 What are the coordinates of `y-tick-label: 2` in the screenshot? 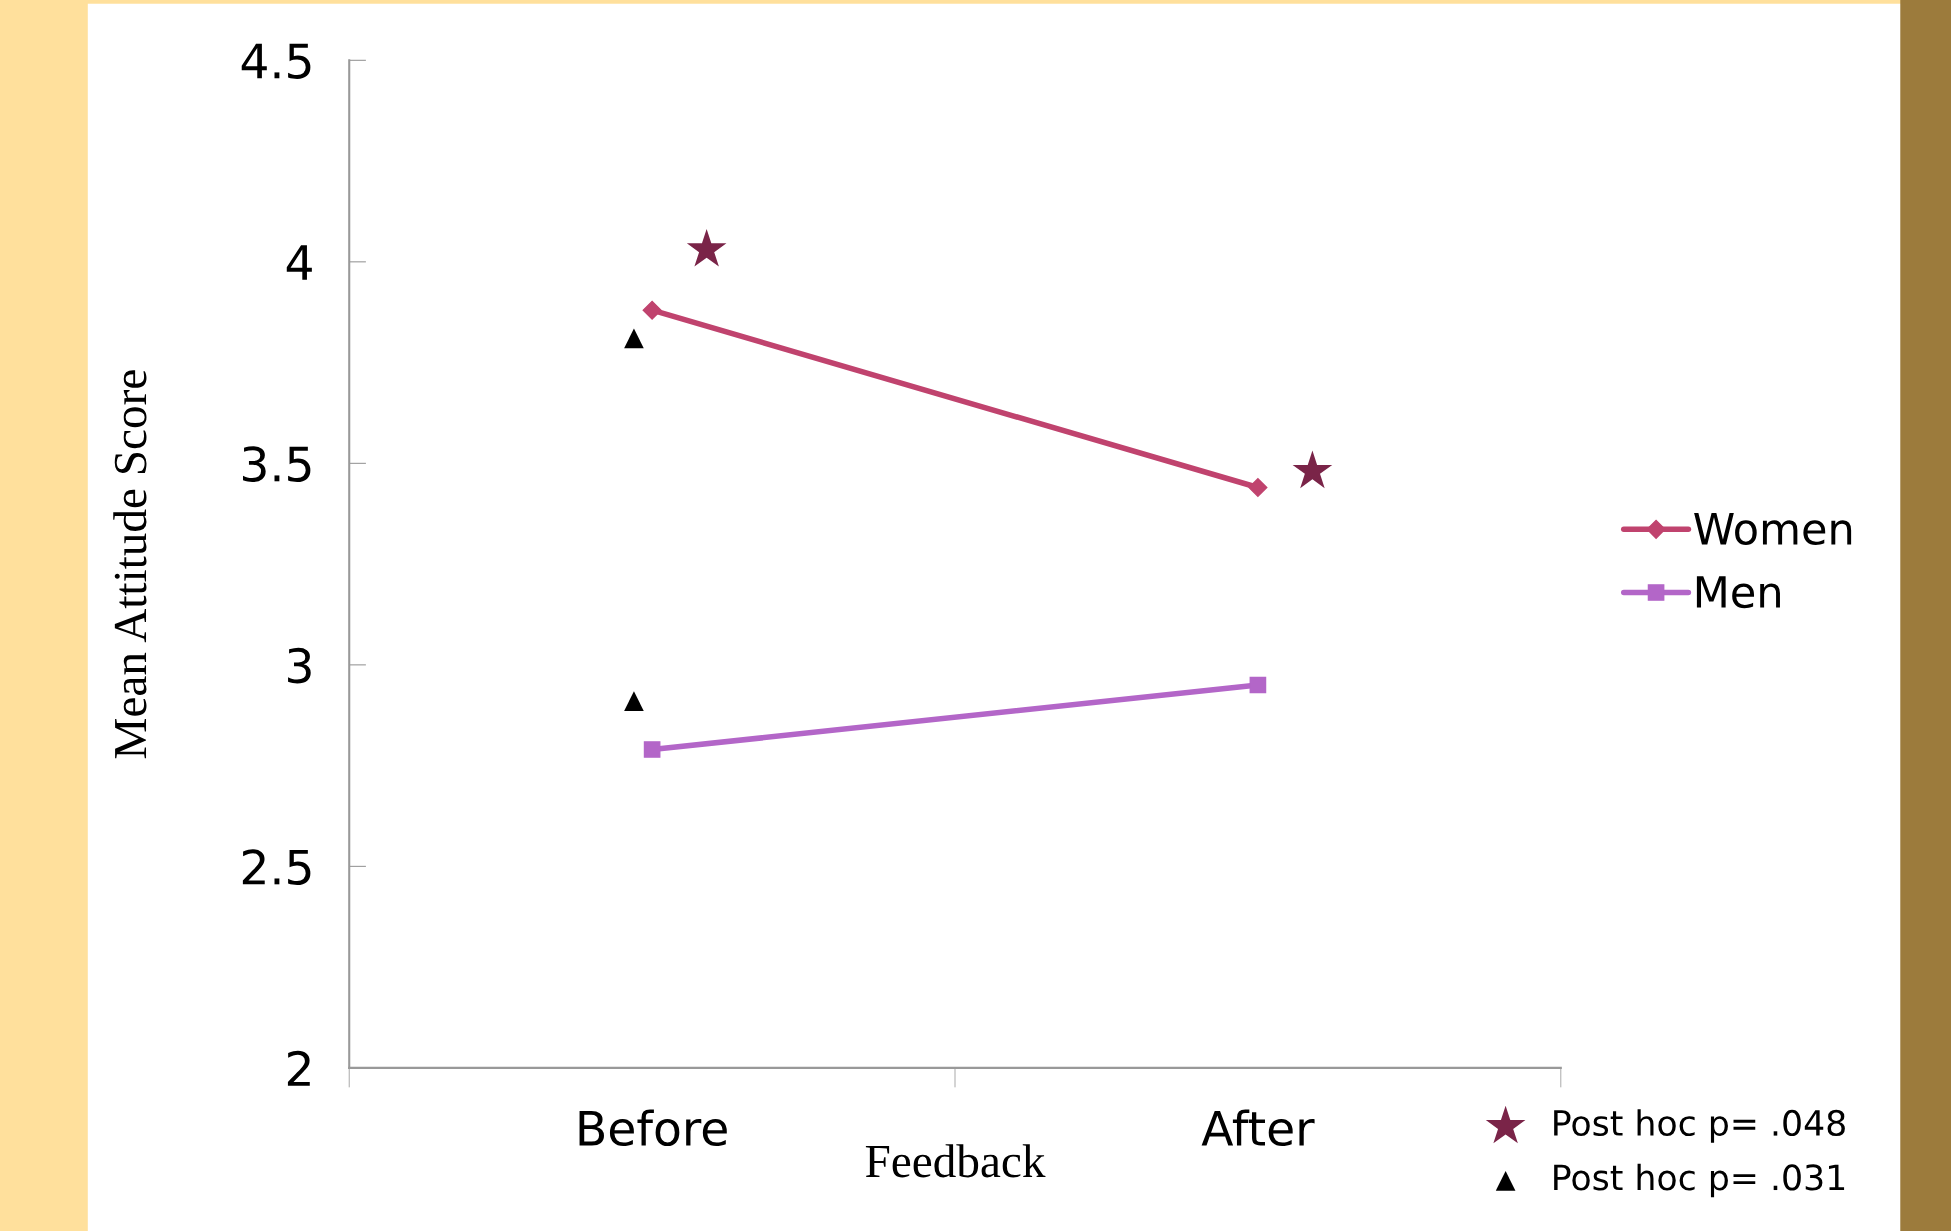 It's located at (298, 1068).